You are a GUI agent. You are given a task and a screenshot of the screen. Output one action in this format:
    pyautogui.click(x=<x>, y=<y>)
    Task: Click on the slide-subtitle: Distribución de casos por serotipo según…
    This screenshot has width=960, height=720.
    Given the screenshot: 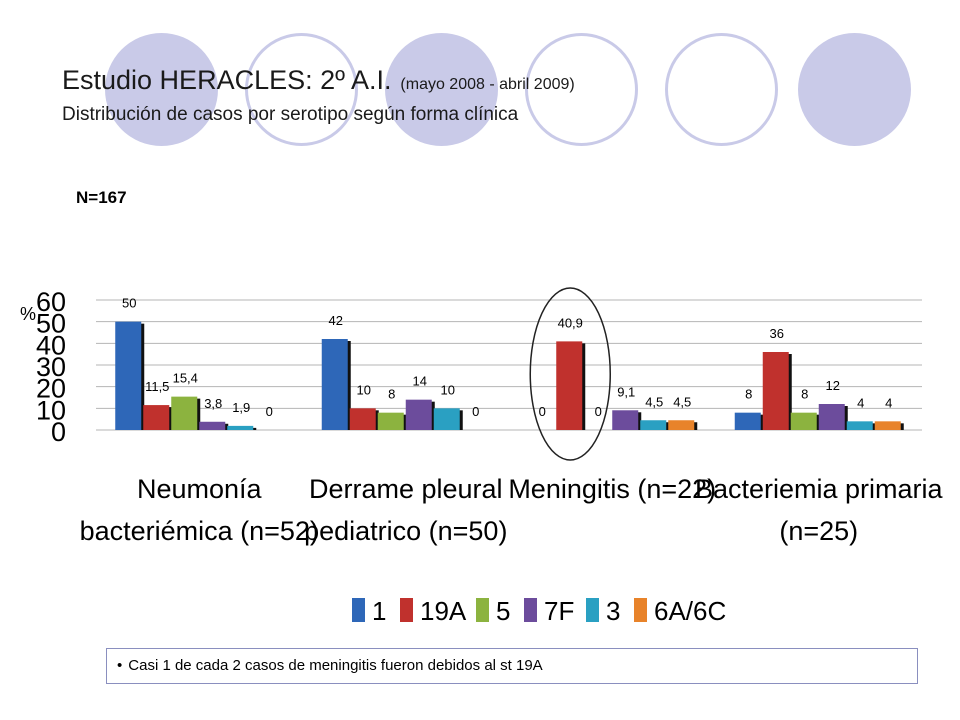 What is the action you would take?
    pyautogui.click(x=290, y=114)
    